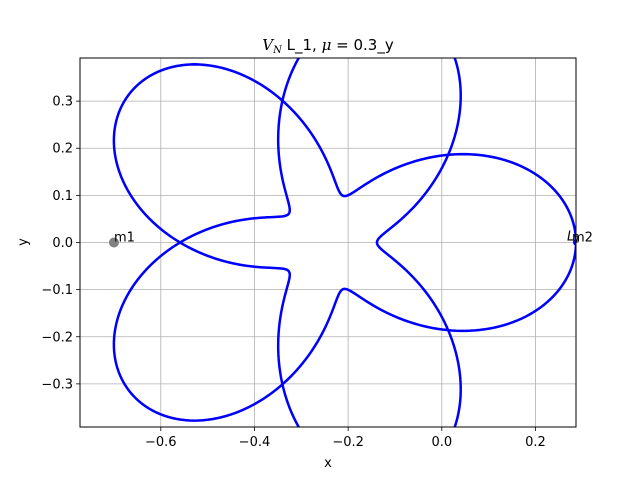 This screenshot has height=480, width=640. Describe the element at coordinates (582, 238) in the screenshot. I see `mass-m2-label: m2` at that location.